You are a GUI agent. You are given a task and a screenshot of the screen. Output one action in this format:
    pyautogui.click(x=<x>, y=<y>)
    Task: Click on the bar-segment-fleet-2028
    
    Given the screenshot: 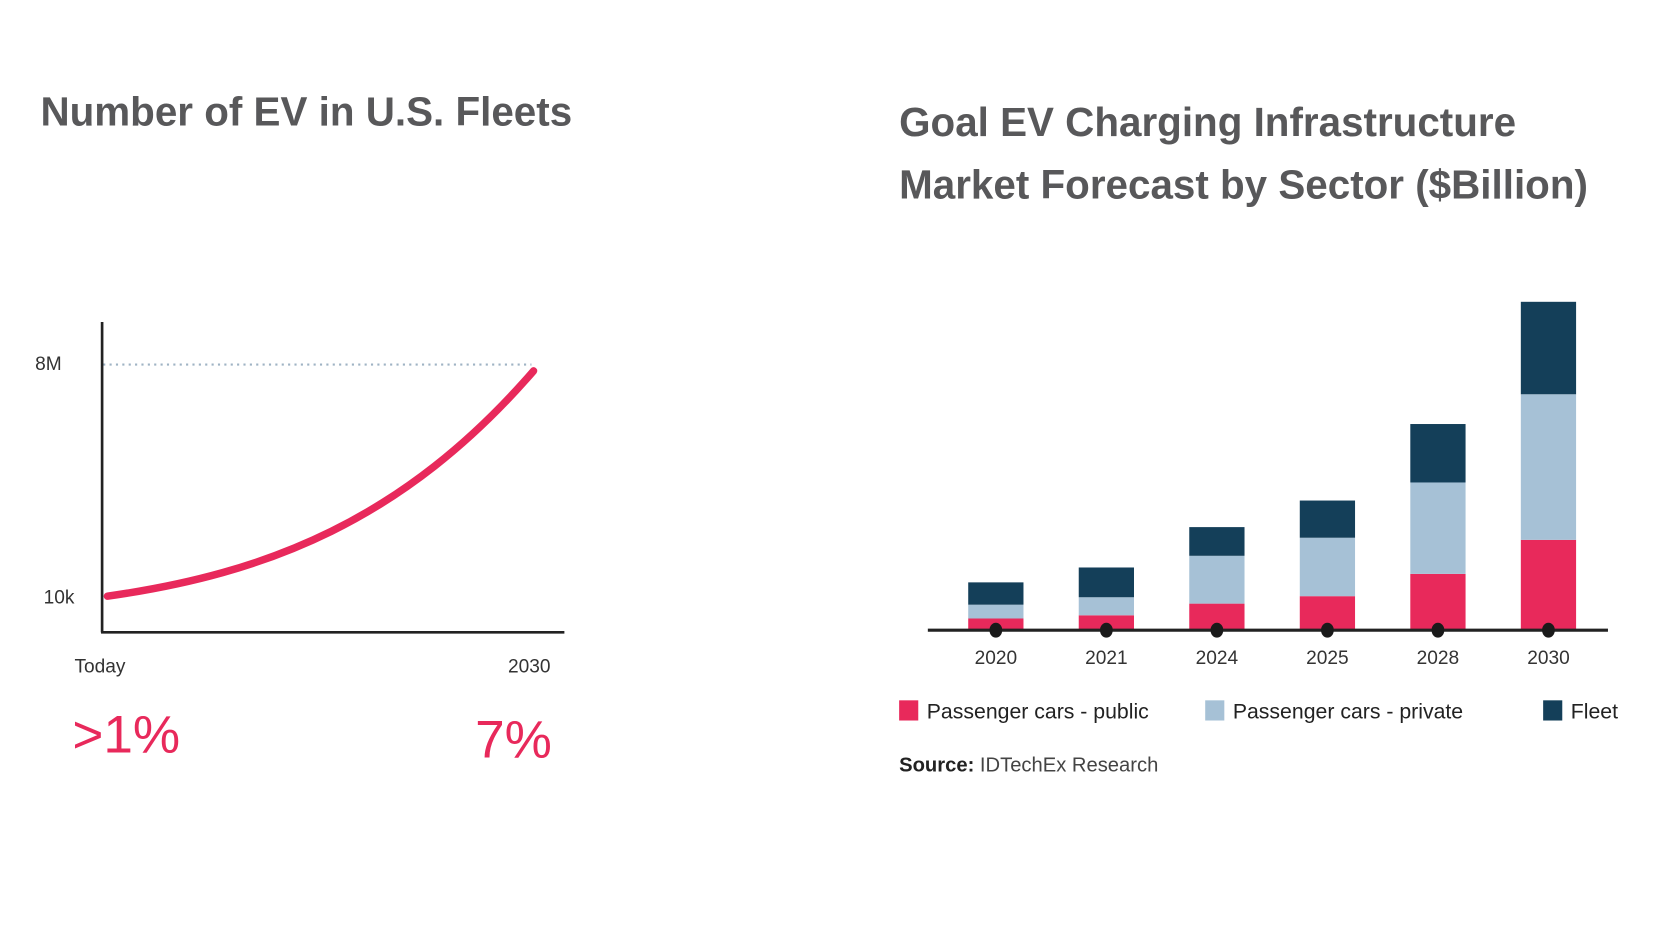 What is the action you would take?
    pyautogui.click(x=1438, y=453)
    